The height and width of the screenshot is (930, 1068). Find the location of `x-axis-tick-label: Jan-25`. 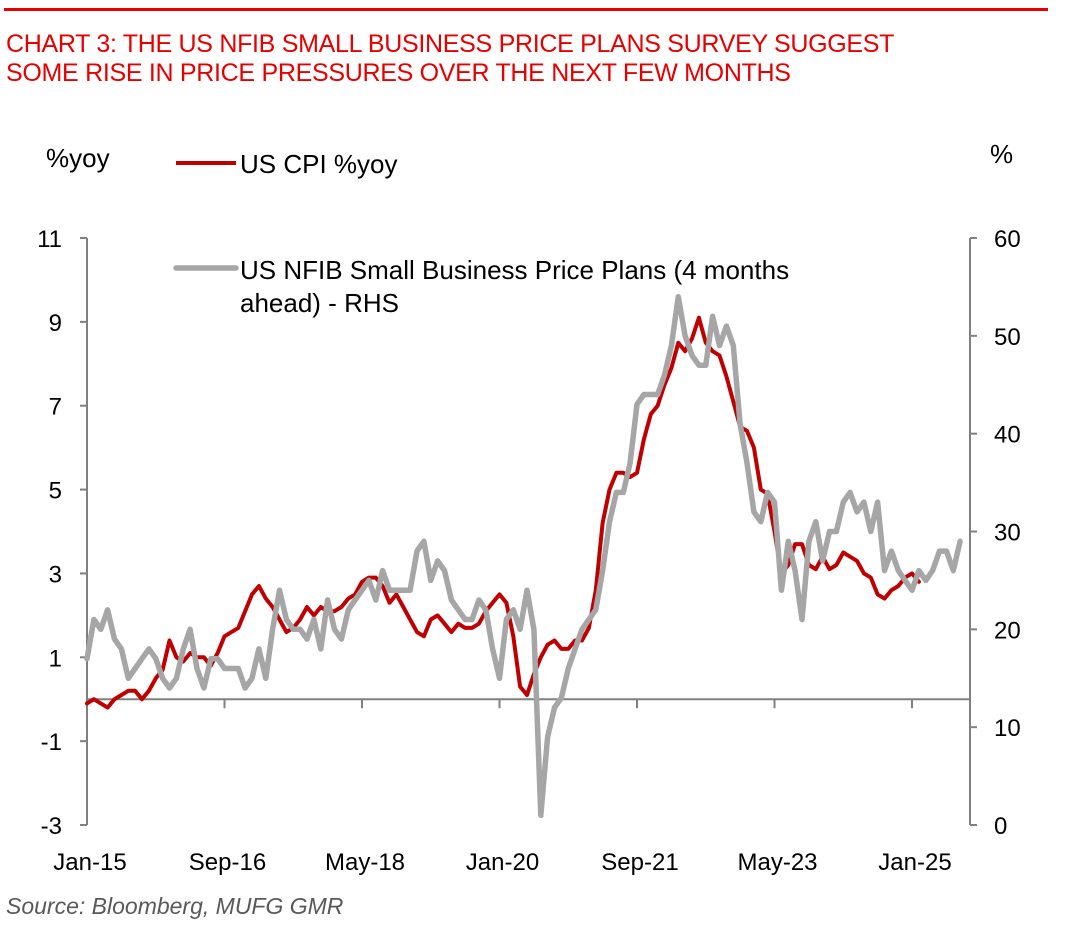

x-axis-tick-label: Jan-25 is located at coordinates (914, 862).